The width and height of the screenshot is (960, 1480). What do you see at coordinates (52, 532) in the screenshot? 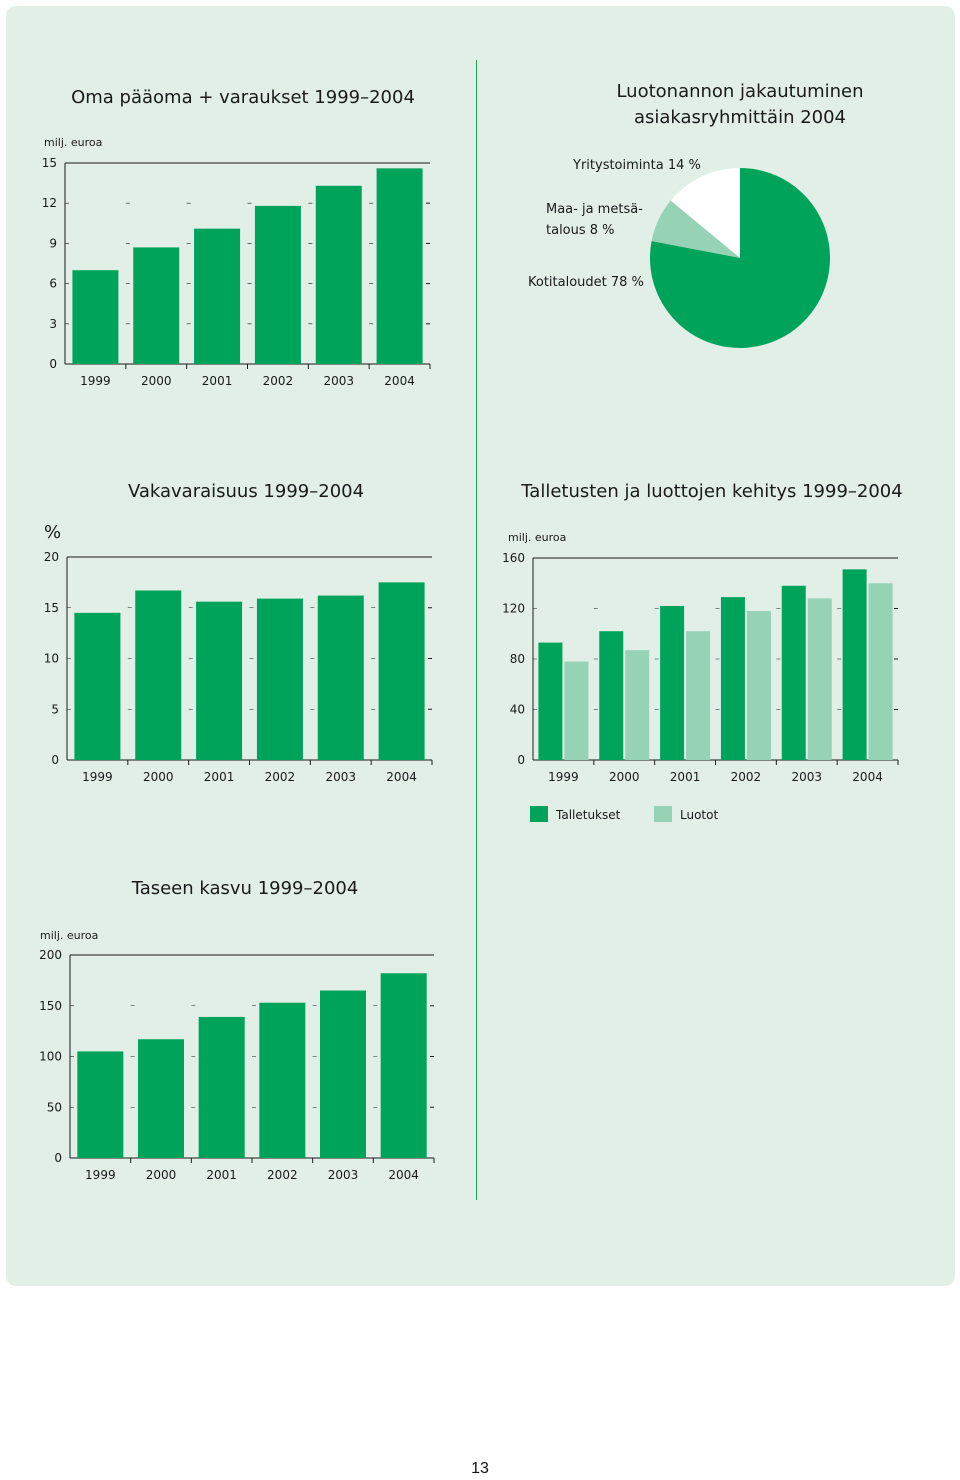
I see `vakavaraisuus-unit-label: %` at bounding box center [52, 532].